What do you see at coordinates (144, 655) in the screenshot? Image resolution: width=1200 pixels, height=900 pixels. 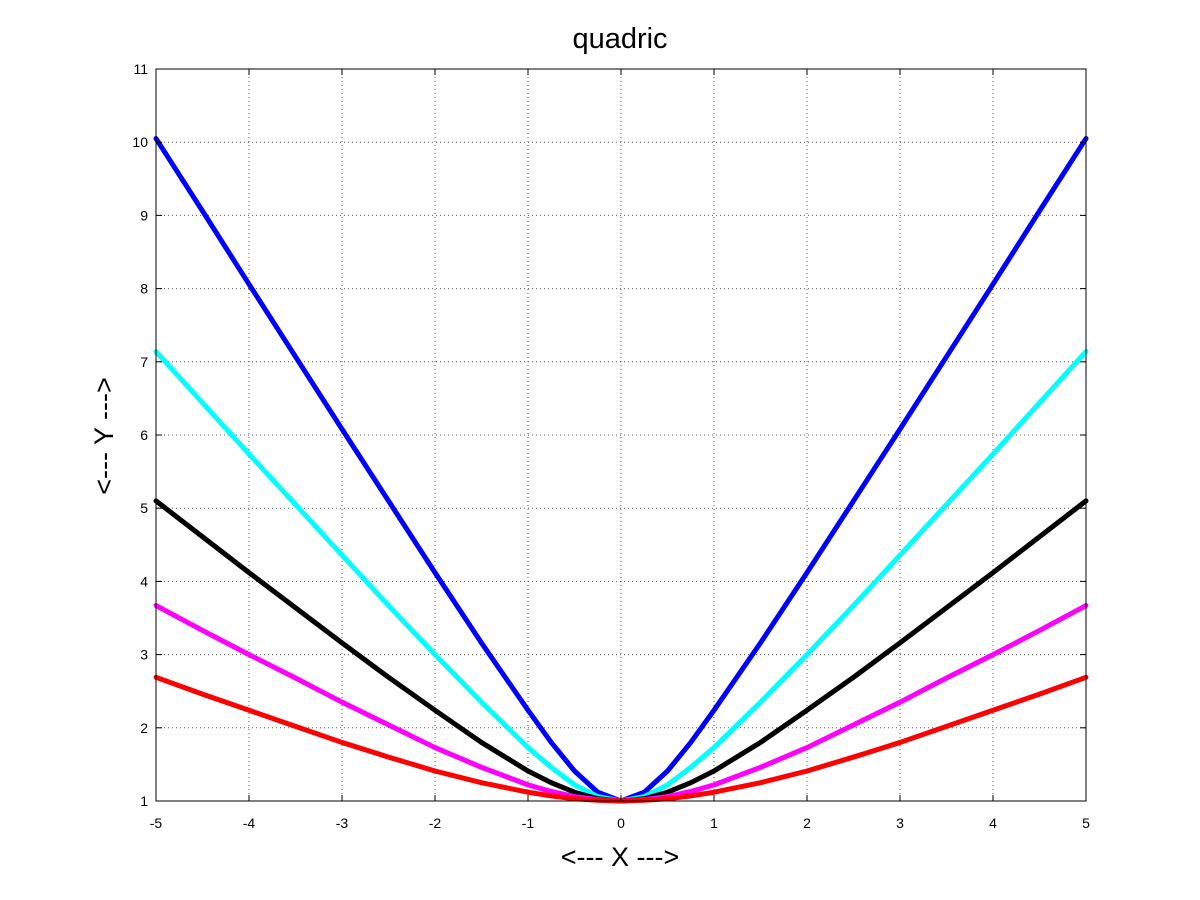 I see `y-tick-label: 3` at bounding box center [144, 655].